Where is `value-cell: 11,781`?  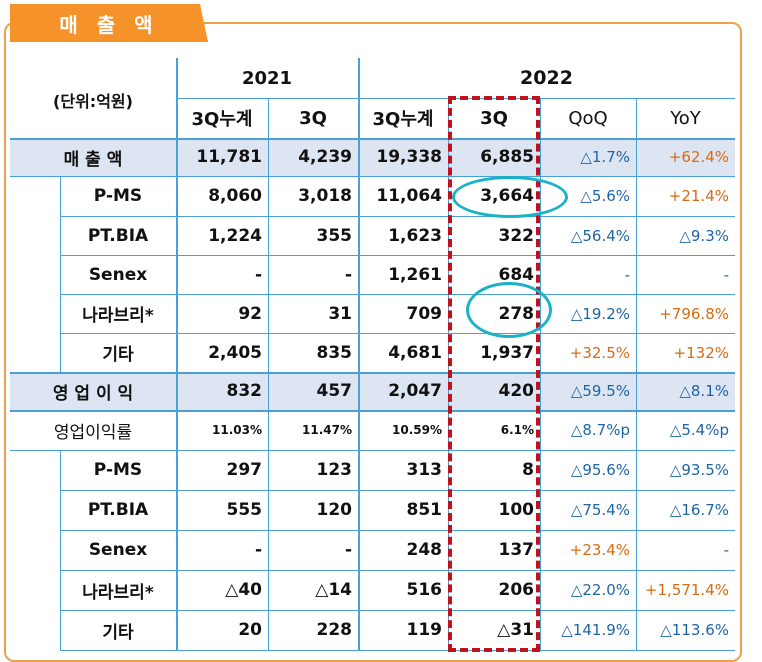
value-cell: 11,781 is located at coordinates (229, 157).